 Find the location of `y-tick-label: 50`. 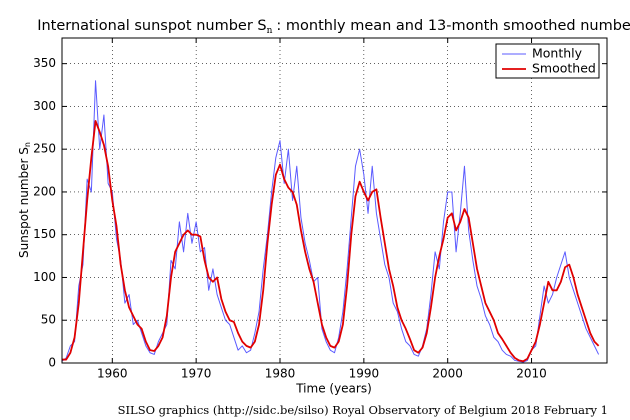

y-tick-label: 50 is located at coordinates (48, 320).